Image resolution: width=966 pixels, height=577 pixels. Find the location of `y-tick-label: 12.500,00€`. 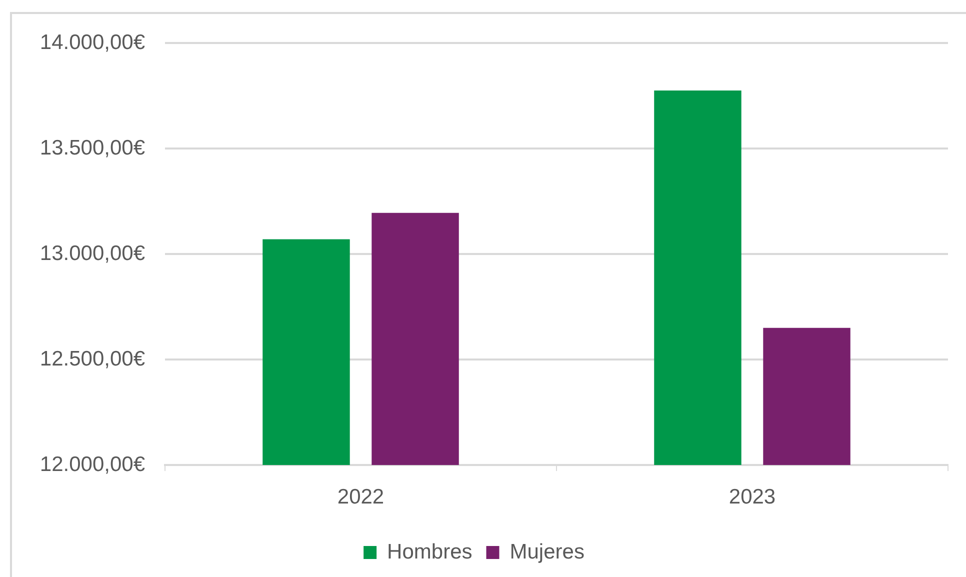

y-tick-label: 12.500,00€ is located at coordinates (93, 358).